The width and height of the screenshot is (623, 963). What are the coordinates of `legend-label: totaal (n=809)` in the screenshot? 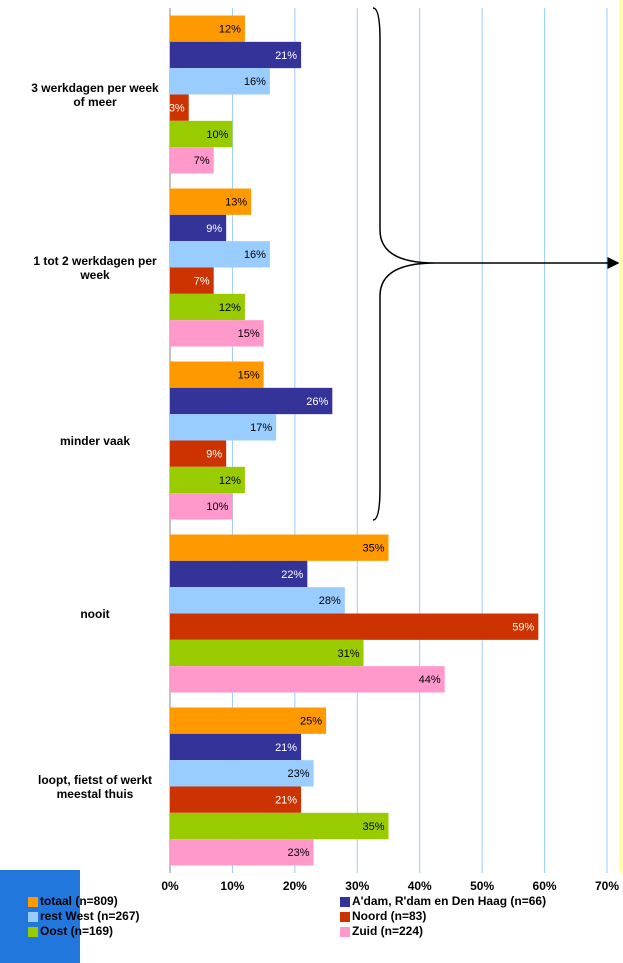 It's located at (79, 901).